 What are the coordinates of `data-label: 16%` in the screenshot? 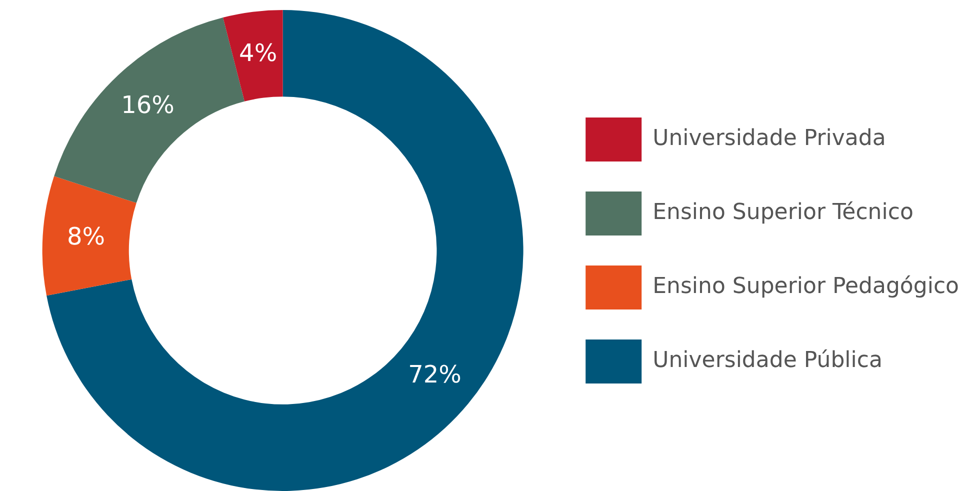 It's located at (147, 104).